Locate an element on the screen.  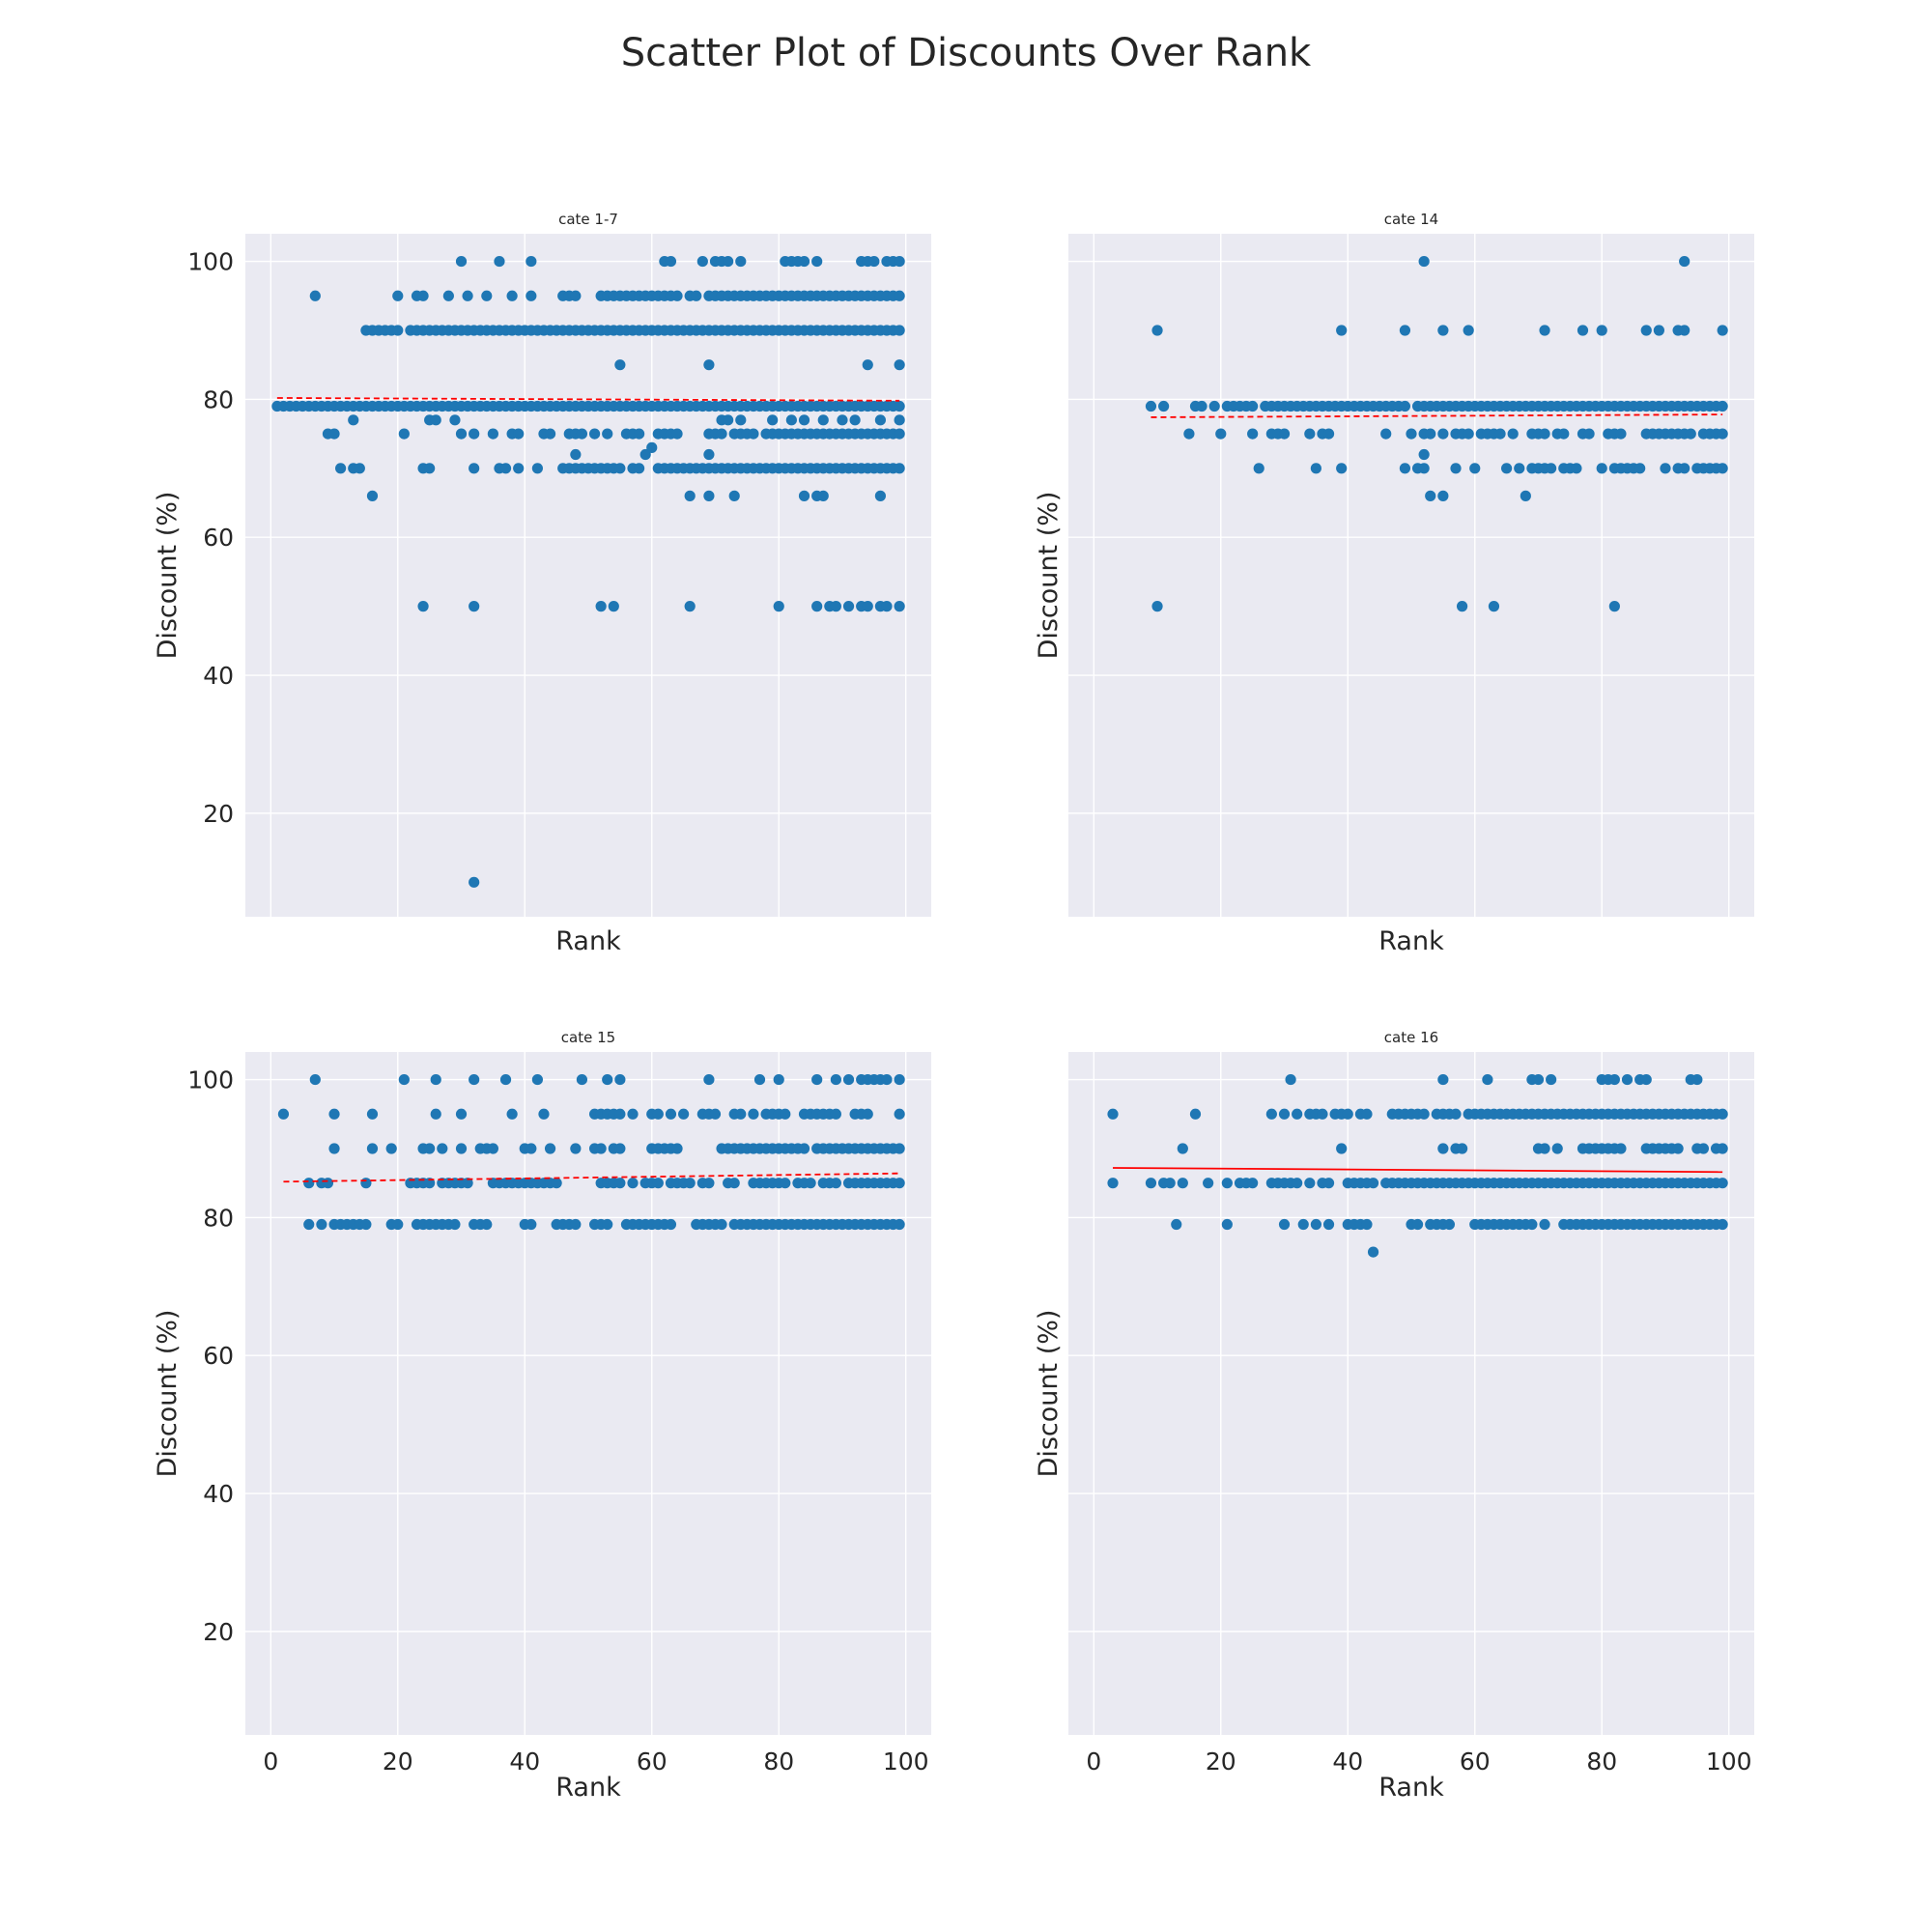
y-tick-label: 60 is located at coordinates (218, 538).